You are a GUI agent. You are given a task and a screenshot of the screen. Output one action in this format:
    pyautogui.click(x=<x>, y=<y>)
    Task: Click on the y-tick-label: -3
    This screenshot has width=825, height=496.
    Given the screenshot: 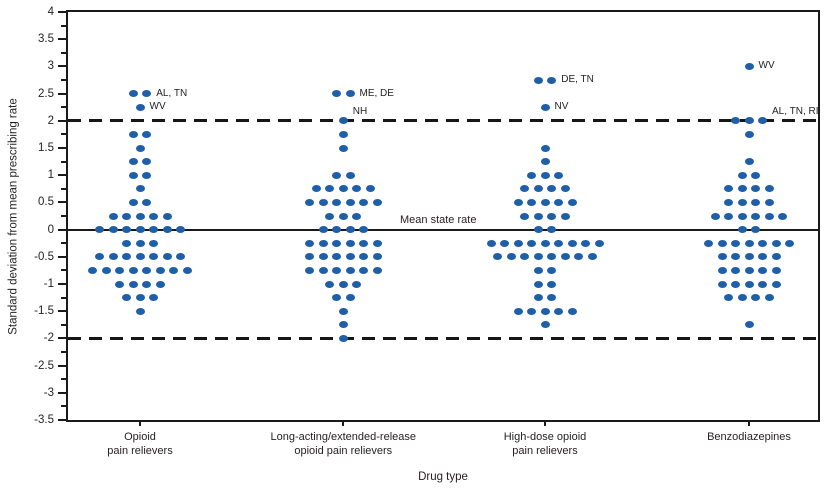 What is the action you would take?
    pyautogui.click(x=48, y=392)
    